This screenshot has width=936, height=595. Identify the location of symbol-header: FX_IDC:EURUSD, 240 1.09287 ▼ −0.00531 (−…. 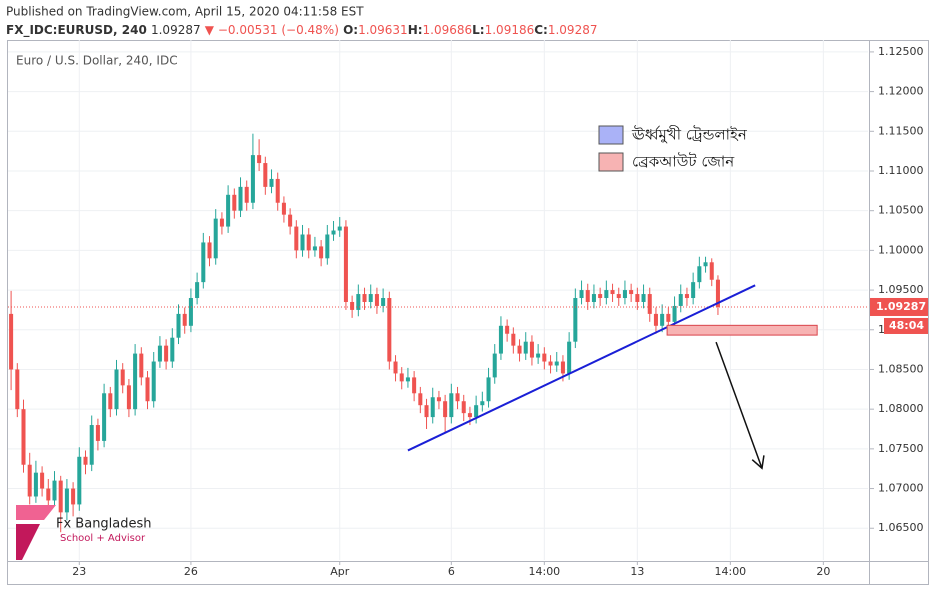
(301, 30).